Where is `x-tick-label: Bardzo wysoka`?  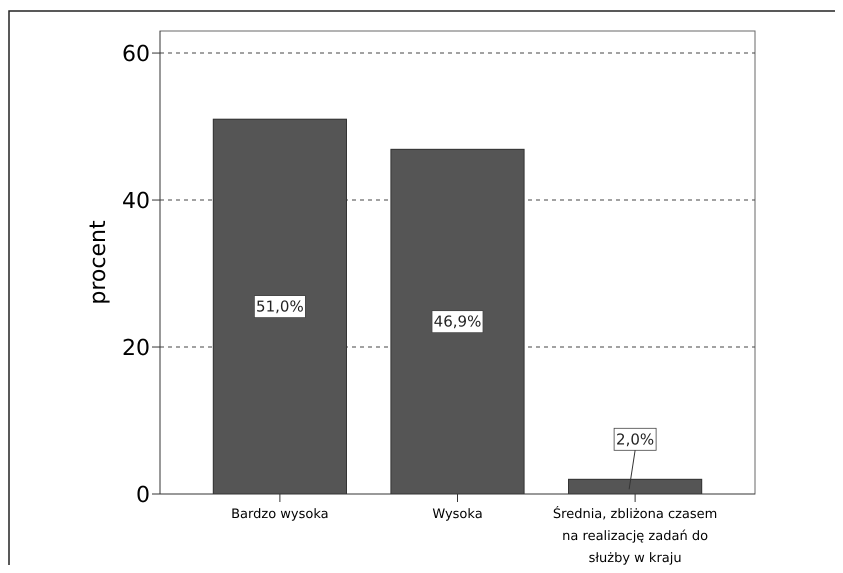
x-tick-label: Bardzo wysoka is located at coordinates (280, 514).